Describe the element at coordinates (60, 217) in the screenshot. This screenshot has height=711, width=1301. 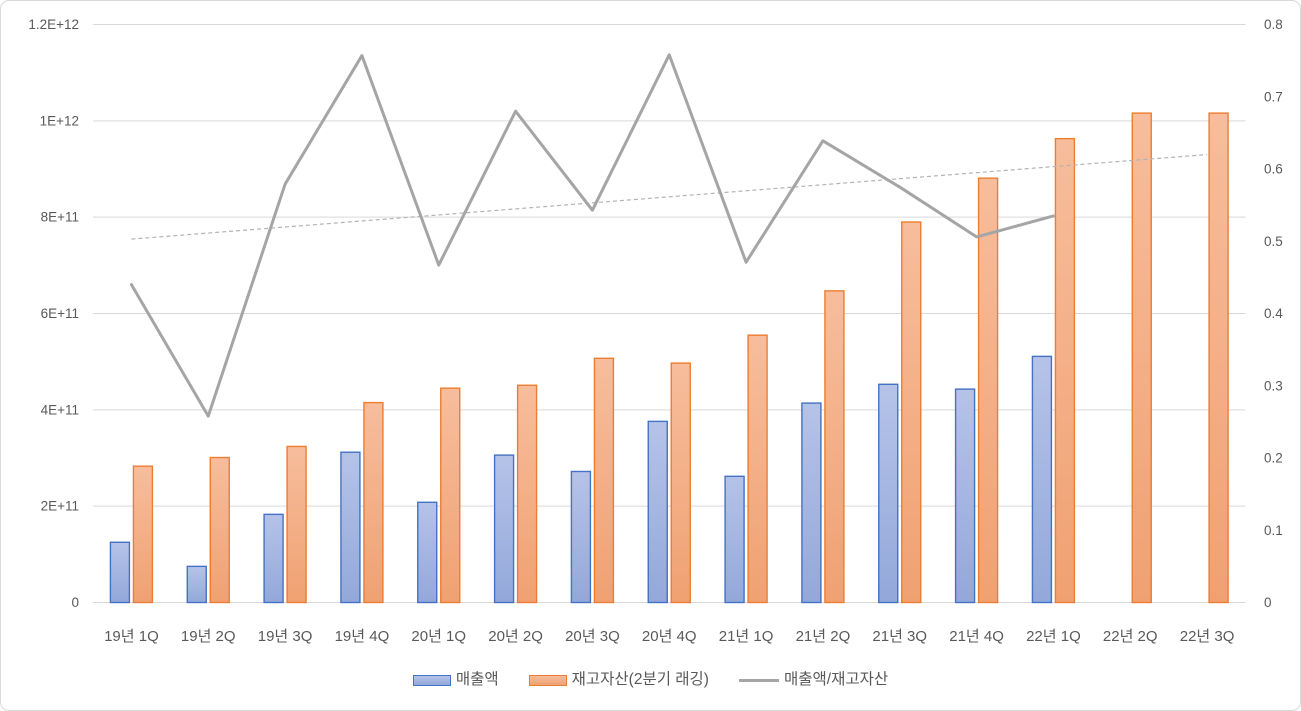
I see `left-axis-tick-label: 8E+11` at that location.